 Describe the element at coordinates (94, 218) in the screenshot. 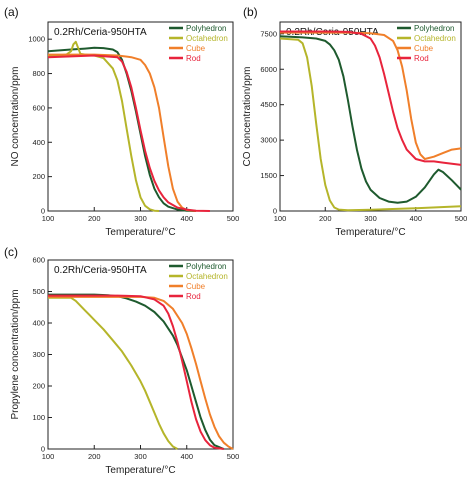

I see `panel-a-xtick-label: 200` at that location.